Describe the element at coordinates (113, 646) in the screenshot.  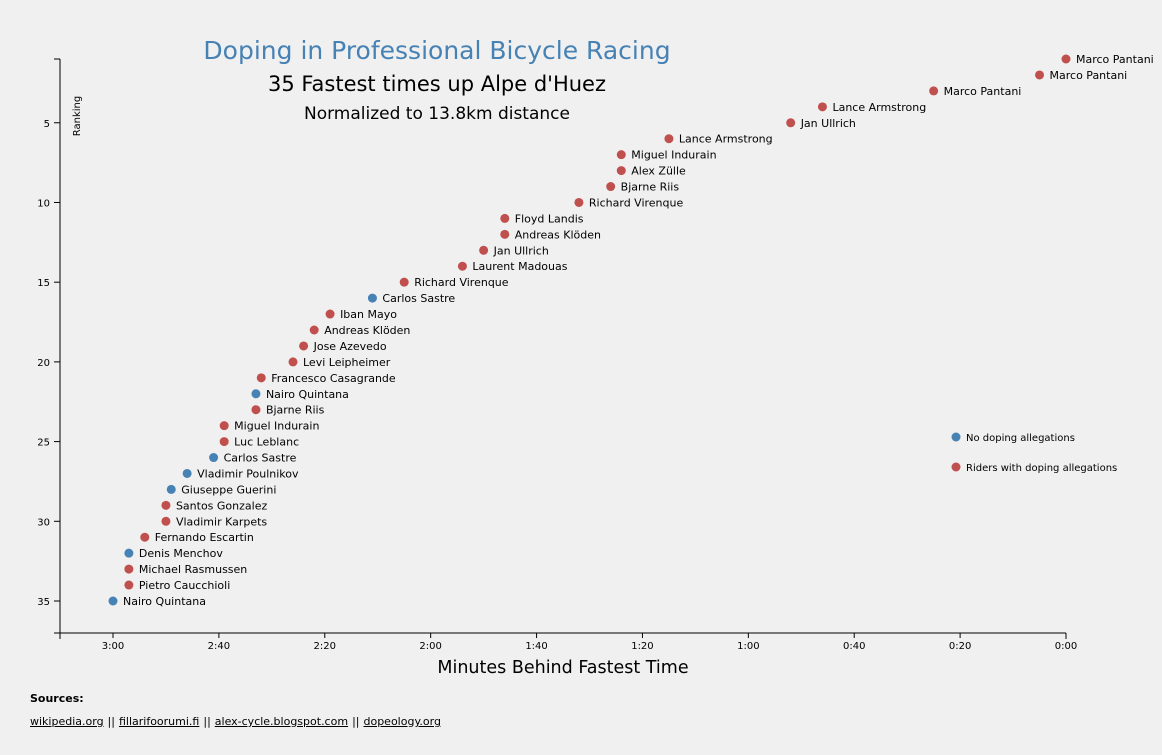
I see `x-tick-label: 3:00` at that location.